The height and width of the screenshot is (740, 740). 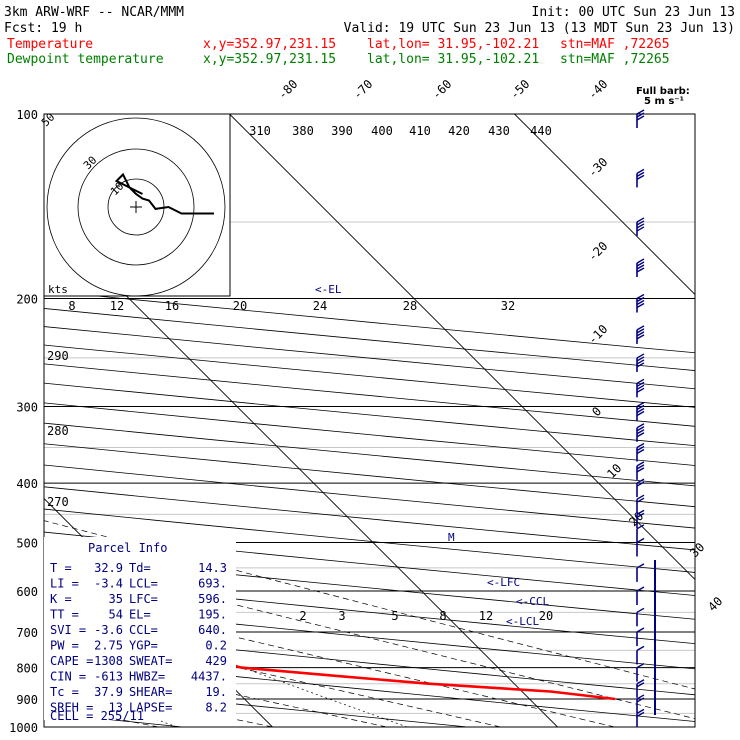 What do you see at coordinates (138, 677) in the screenshot?
I see `parcel-row: CIN = -613 HWBZ= 4437.` at bounding box center [138, 677].